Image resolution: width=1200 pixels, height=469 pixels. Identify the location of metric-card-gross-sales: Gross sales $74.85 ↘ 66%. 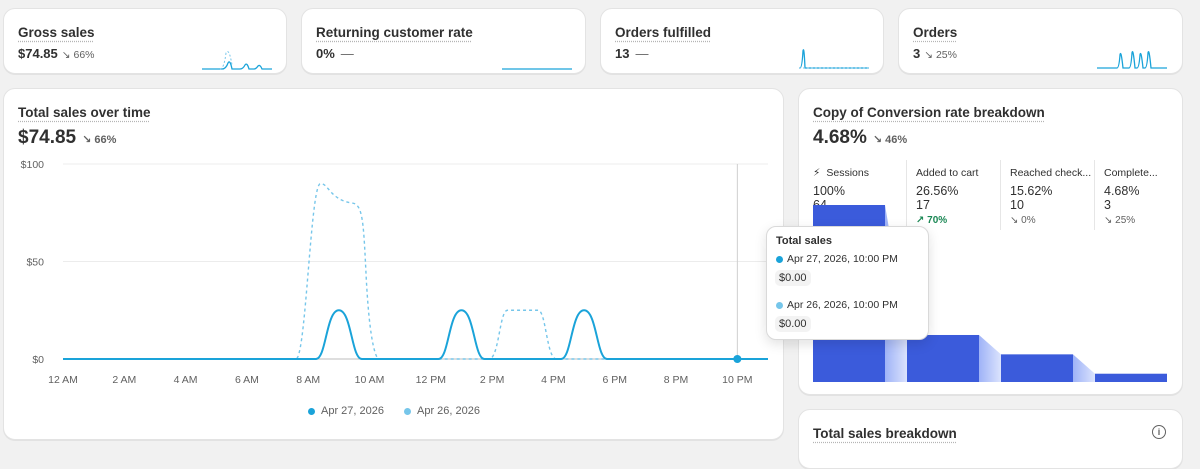
(145, 41).